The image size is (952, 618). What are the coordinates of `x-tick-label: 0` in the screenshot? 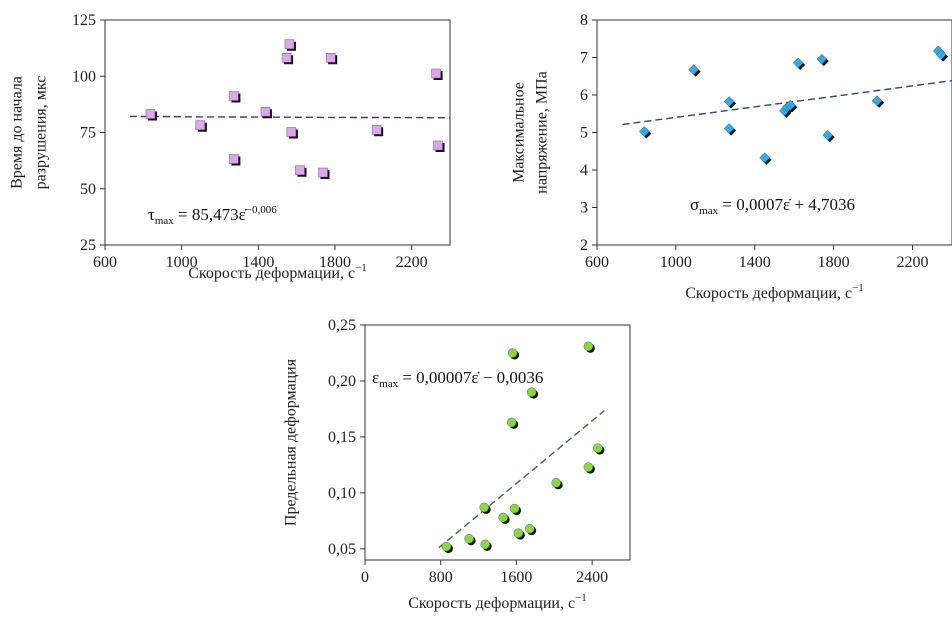 It's located at (365, 577).